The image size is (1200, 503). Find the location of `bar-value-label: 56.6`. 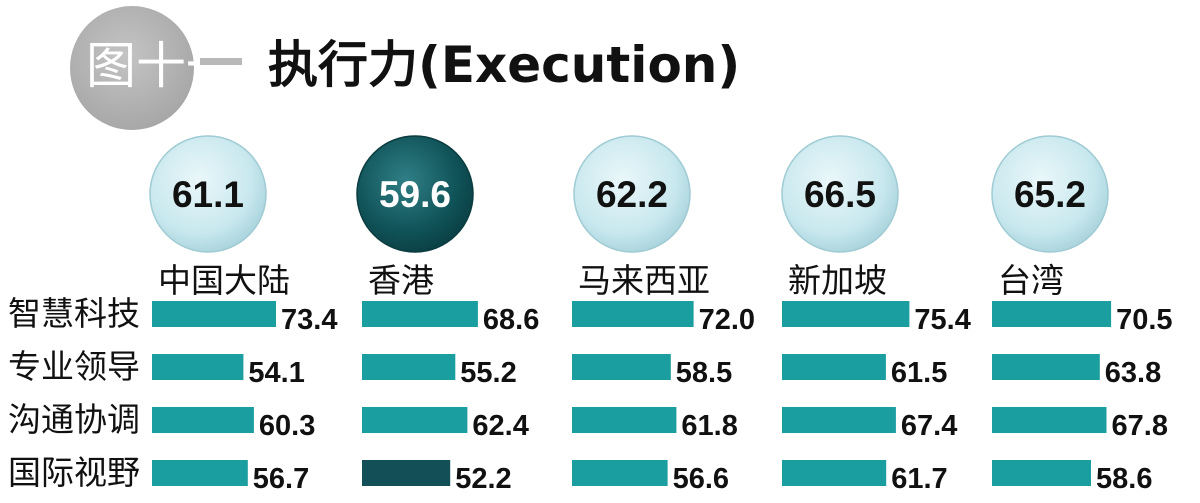

bar-value-label: 56.6 is located at coordinates (701, 479).